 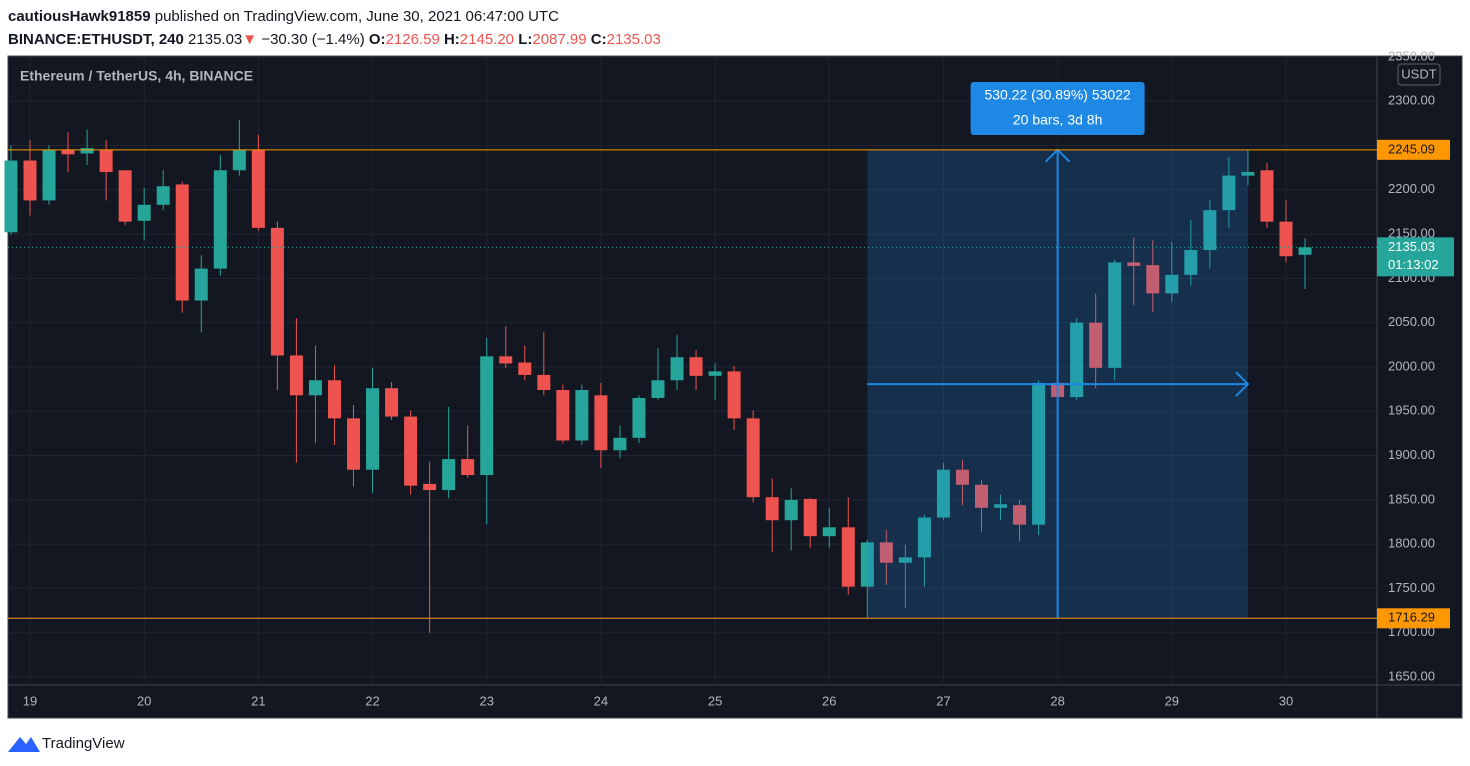 I want to click on y-tick-label: 2050.00, so click(x=1411, y=321).